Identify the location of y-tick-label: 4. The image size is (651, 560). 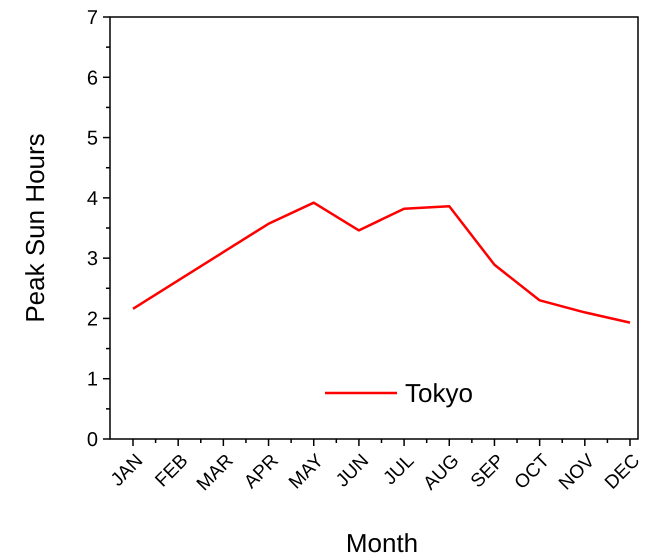
(92, 199).